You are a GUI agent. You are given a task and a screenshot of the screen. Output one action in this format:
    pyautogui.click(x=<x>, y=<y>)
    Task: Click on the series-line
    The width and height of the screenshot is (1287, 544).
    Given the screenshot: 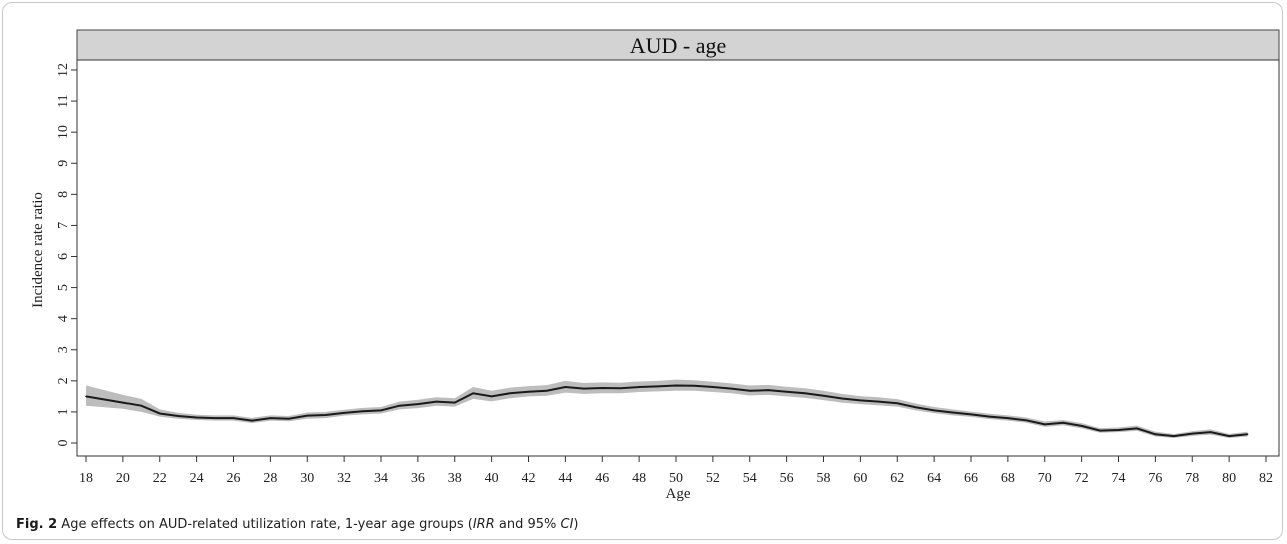 What is the action you would take?
    pyautogui.click(x=666, y=411)
    